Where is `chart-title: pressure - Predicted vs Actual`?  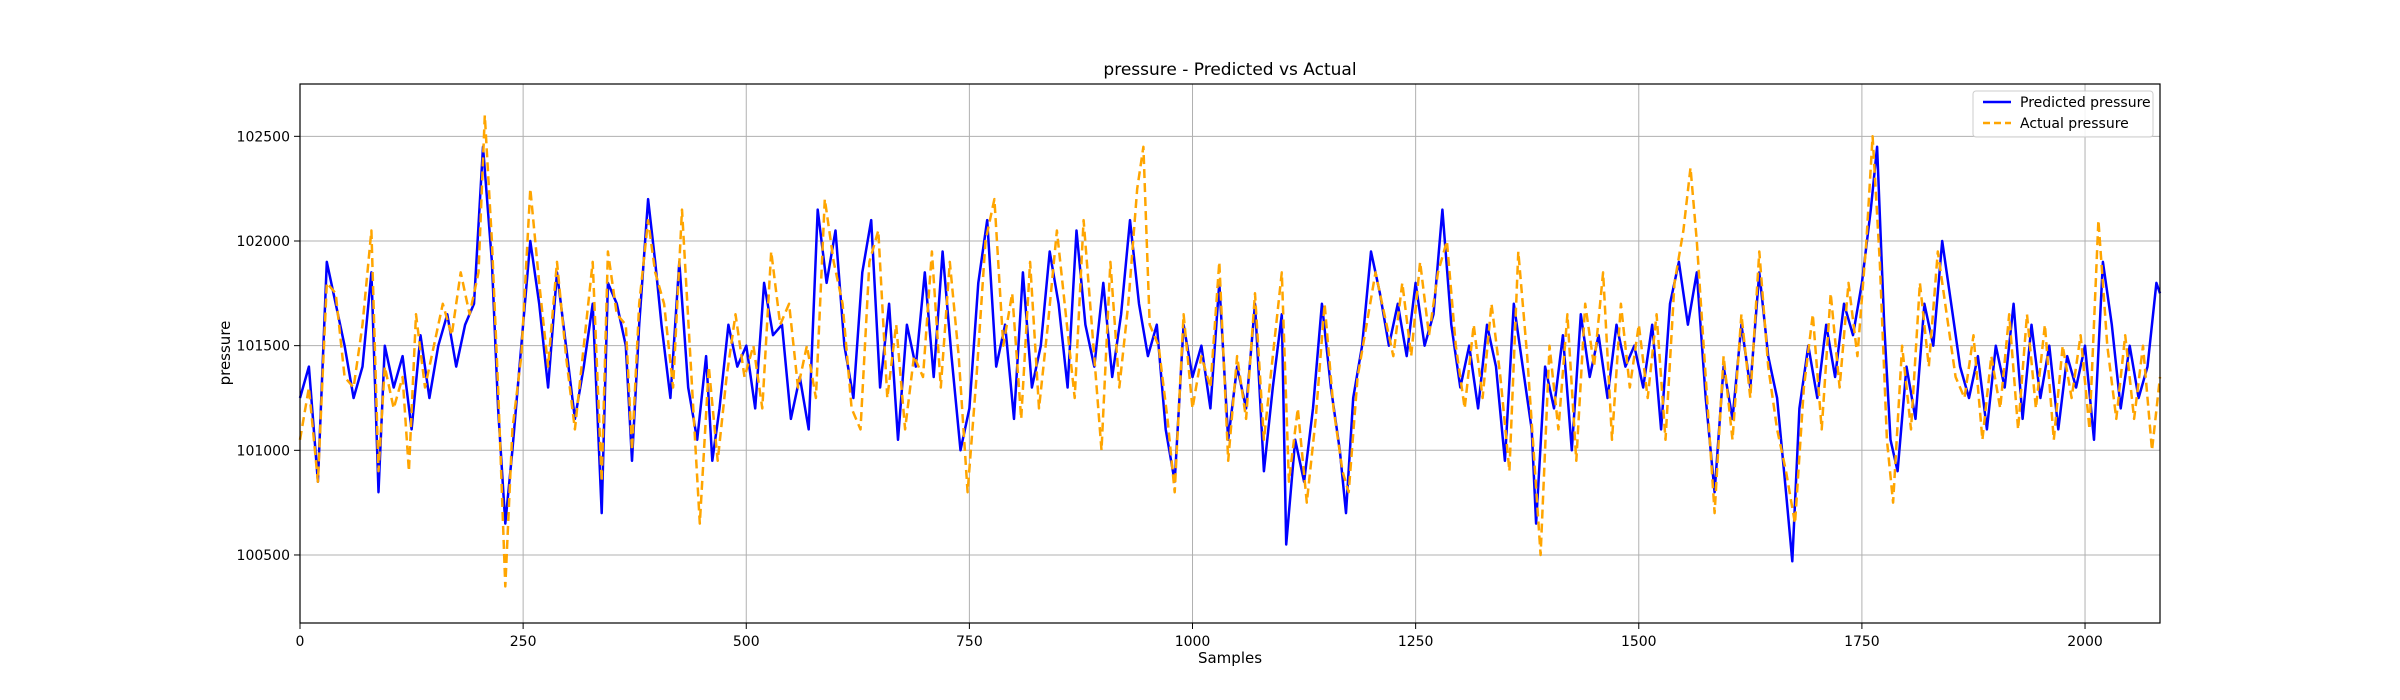
chart-title: pressure - Predicted vs Actual is located at coordinates (1229, 70).